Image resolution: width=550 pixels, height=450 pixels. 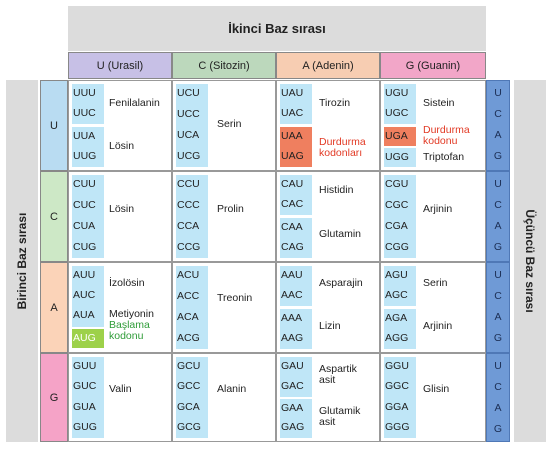 What do you see at coordinates (188, 114) in the screenshot?
I see `codon: UCC` at bounding box center [188, 114].